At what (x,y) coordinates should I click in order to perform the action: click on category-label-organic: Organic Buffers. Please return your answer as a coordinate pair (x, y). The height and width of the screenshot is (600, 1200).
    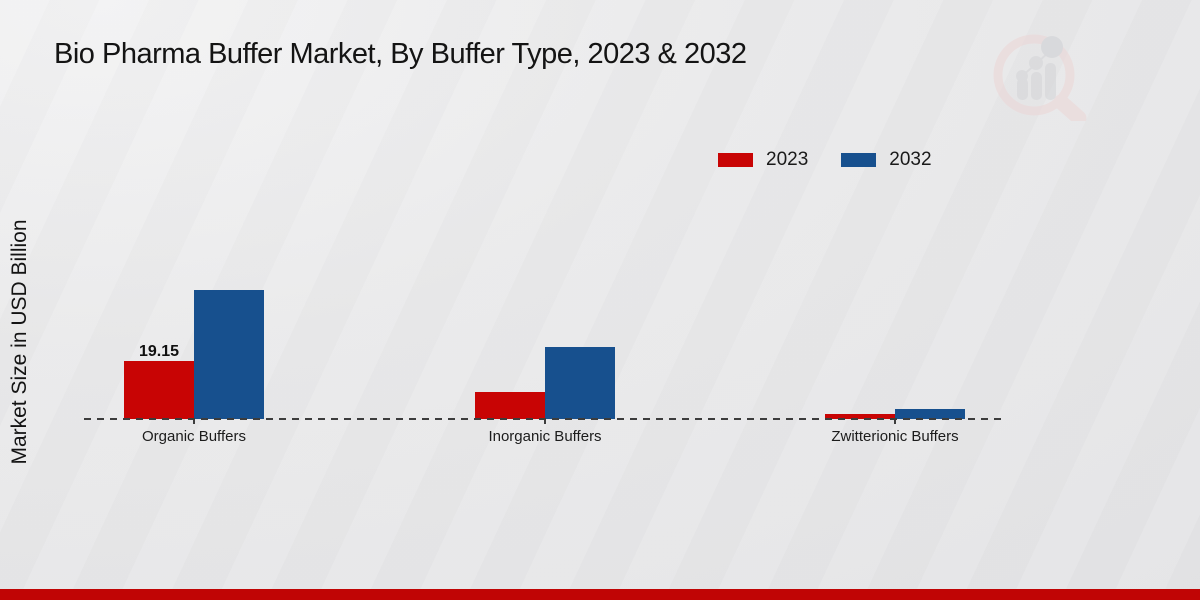
    Looking at the image, I should click on (194, 436).